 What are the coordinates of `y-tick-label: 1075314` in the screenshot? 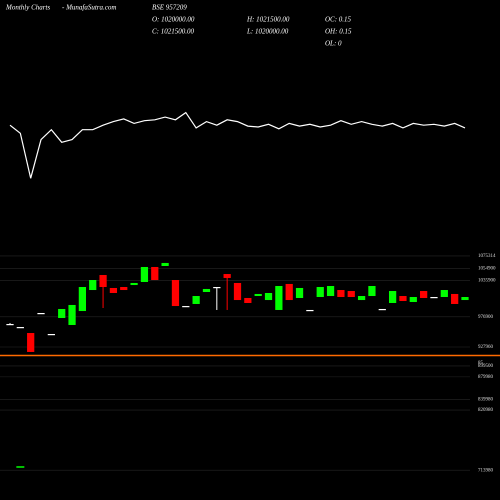 It's located at (487, 256).